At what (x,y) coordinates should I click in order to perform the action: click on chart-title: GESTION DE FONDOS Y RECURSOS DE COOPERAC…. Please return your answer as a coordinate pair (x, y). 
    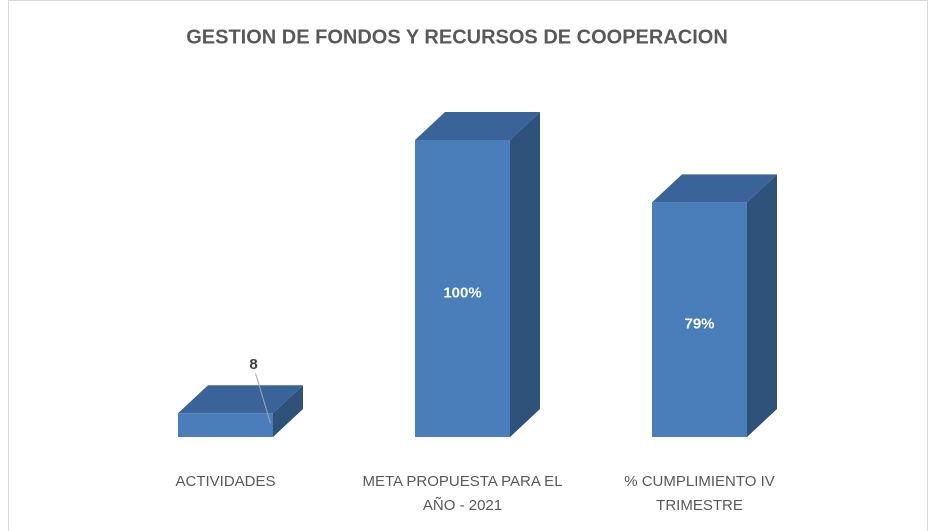
    Looking at the image, I should click on (457, 37).